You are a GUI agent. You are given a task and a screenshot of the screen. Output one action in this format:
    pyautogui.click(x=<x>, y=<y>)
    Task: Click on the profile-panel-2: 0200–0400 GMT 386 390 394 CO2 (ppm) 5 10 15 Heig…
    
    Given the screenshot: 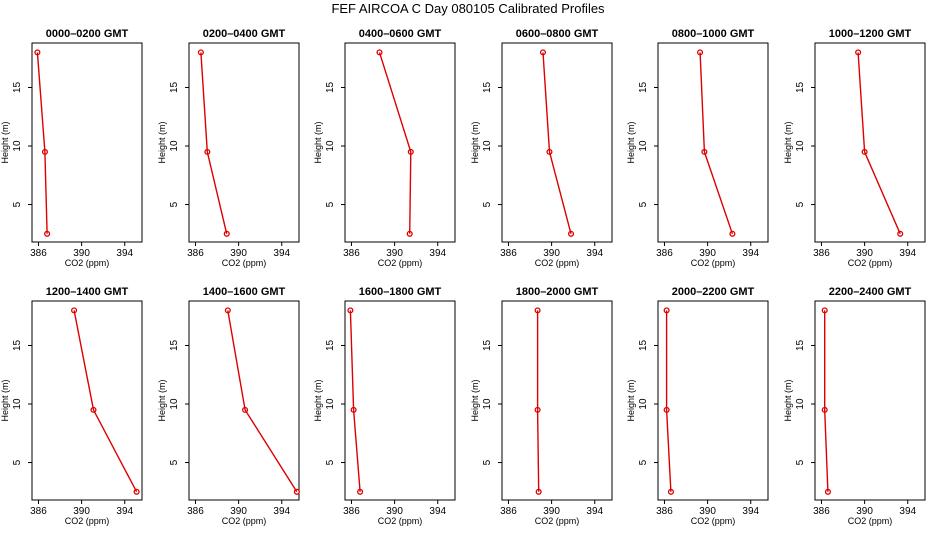 What is the action you would take?
    pyautogui.click(x=228, y=148)
    